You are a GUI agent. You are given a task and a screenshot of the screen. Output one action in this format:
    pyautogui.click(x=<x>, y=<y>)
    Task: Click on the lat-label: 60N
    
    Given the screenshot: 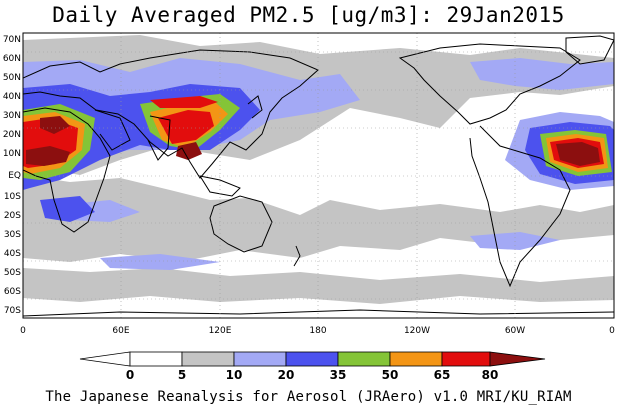 What is the action you would take?
    pyautogui.click(x=12, y=59)
    